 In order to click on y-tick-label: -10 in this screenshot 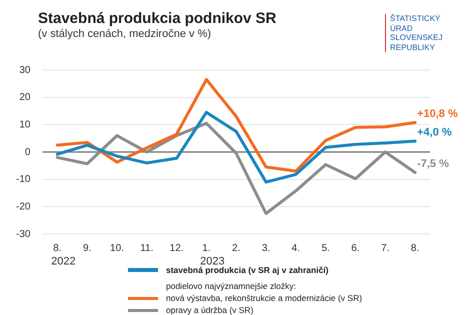, I will do `click(23, 180)`.